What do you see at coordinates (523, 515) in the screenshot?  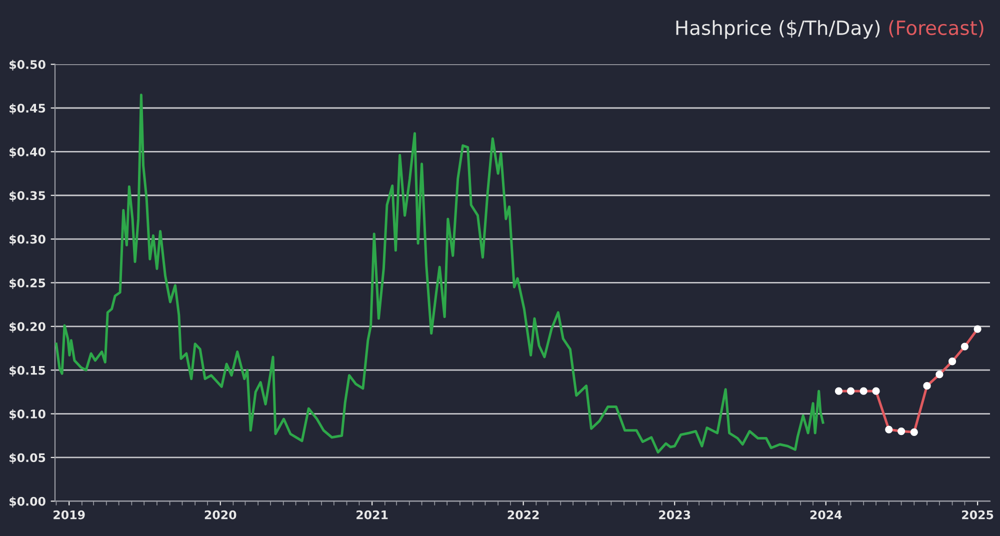 I see `x-tick-label: 2022` at bounding box center [523, 515].